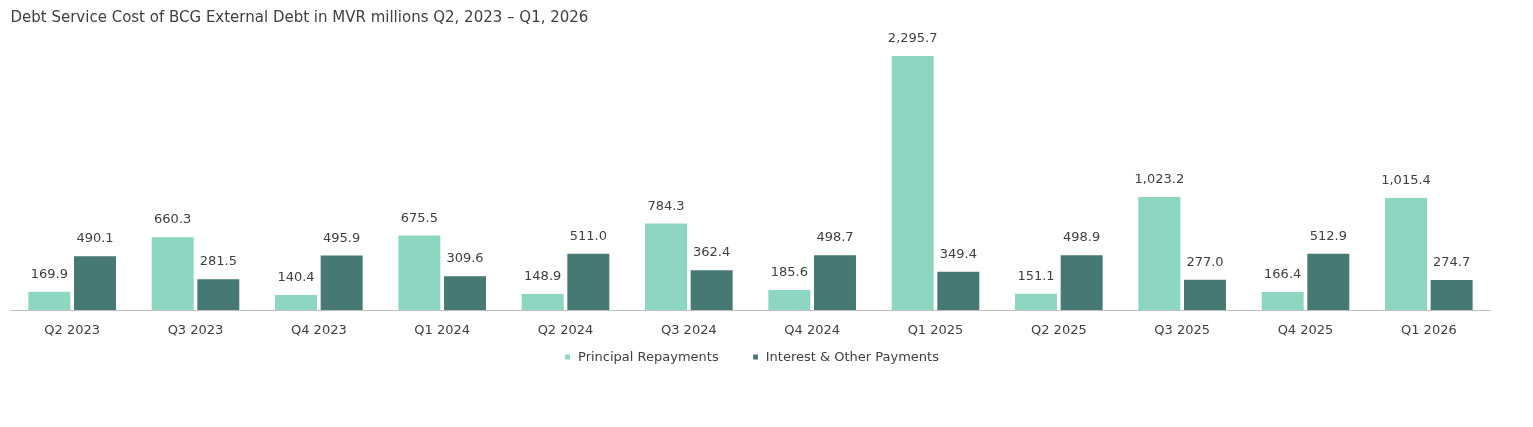  Describe the element at coordinates (666, 205) in the screenshot. I see `data-label: 784.3` at that location.